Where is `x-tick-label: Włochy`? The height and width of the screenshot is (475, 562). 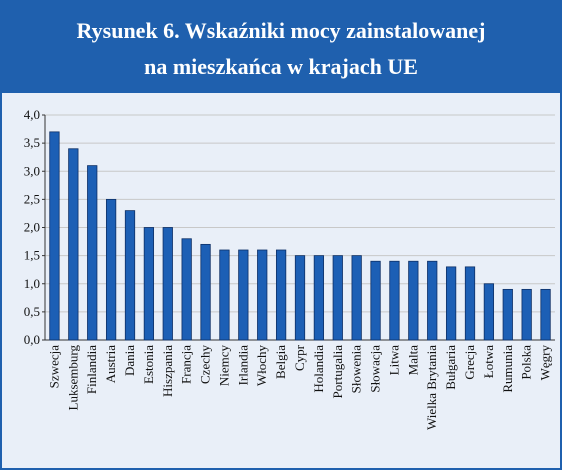 x-tick-label: Włochy is located at coordinates (261, 366).